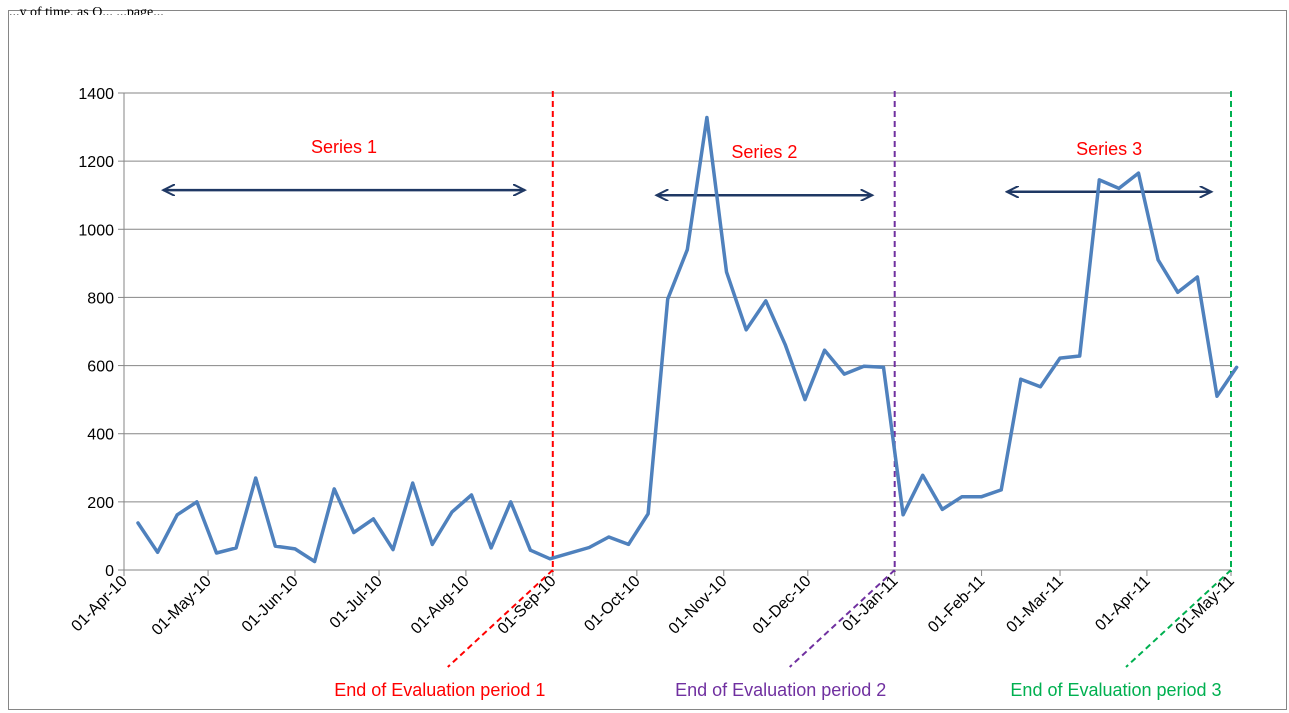  Describe the element at coordinates (687, 166) in the screenshot. I see `series-arrows: Series 1 Series 2 Series 3` at that location.